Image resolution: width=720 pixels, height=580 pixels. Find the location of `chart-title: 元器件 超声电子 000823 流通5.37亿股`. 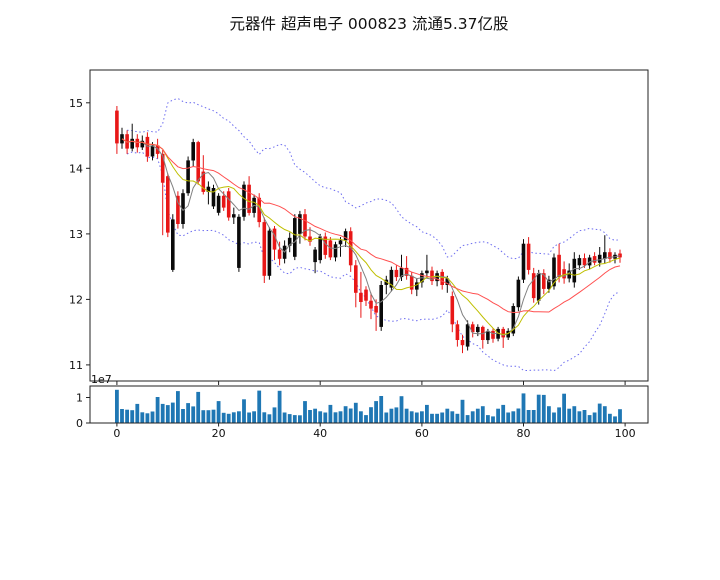

chart-title: 元器件 超声电子 000823 流通5.37亿股 is located at coordinates (369, 24).